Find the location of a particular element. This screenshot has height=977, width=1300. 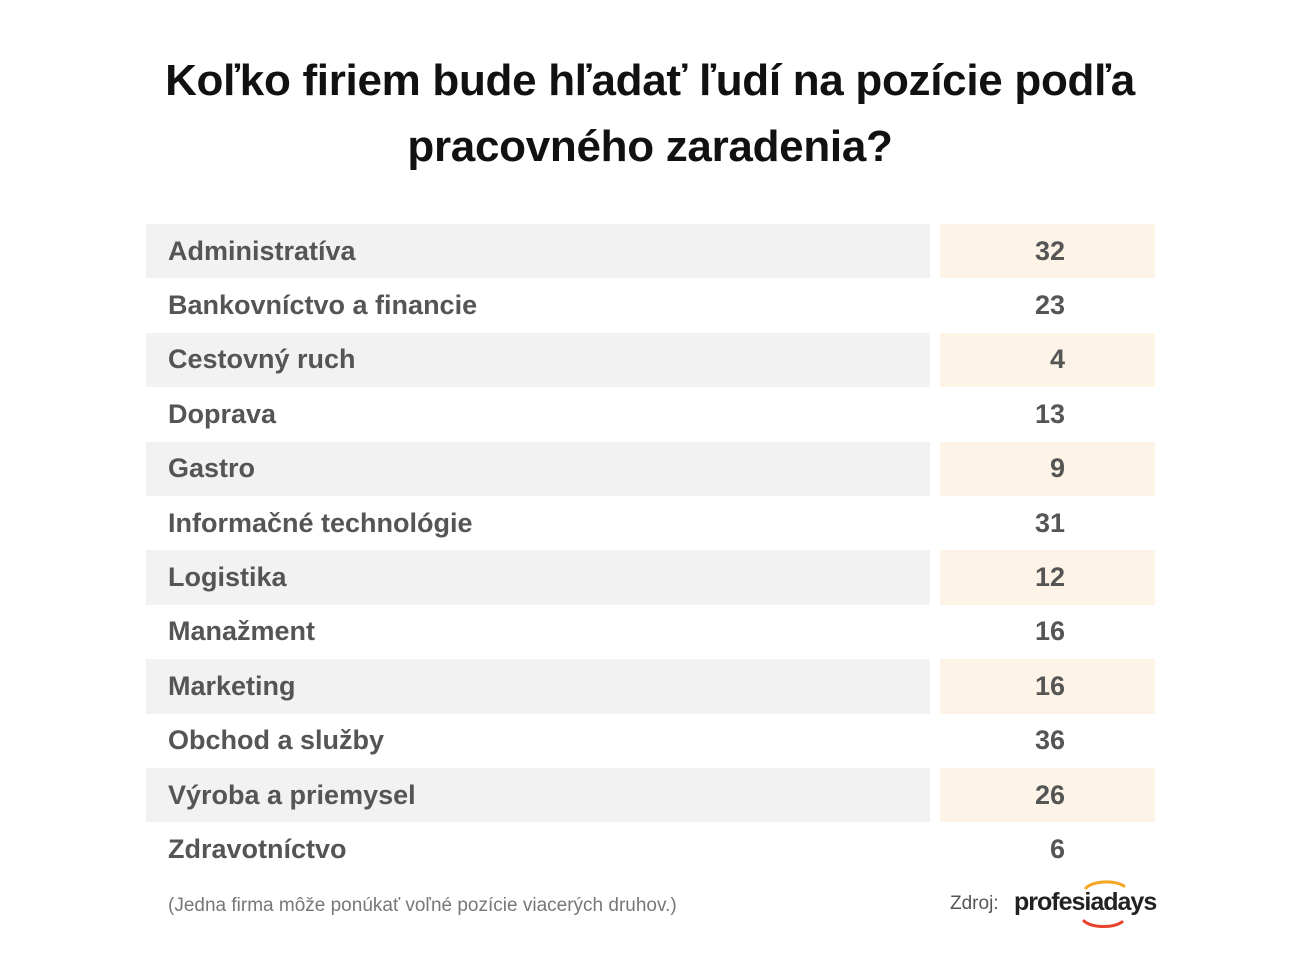

row-value: 4 is located at coordinates (1047, 360).